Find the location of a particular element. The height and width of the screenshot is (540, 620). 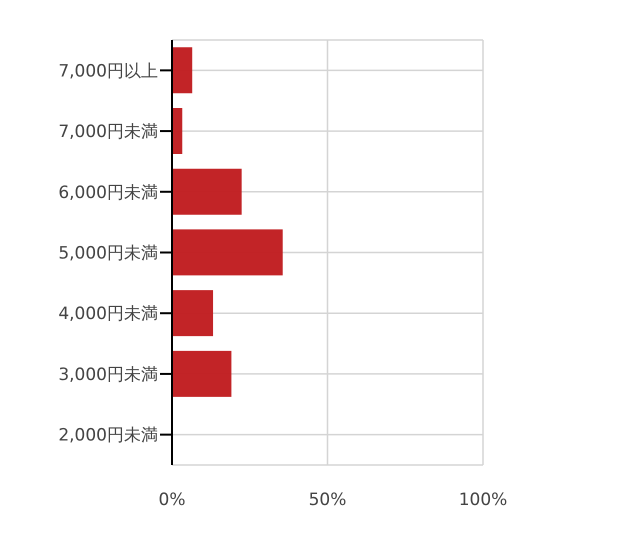

y-tick-label: 4,000円未満 is located at coordinates (108, 314).